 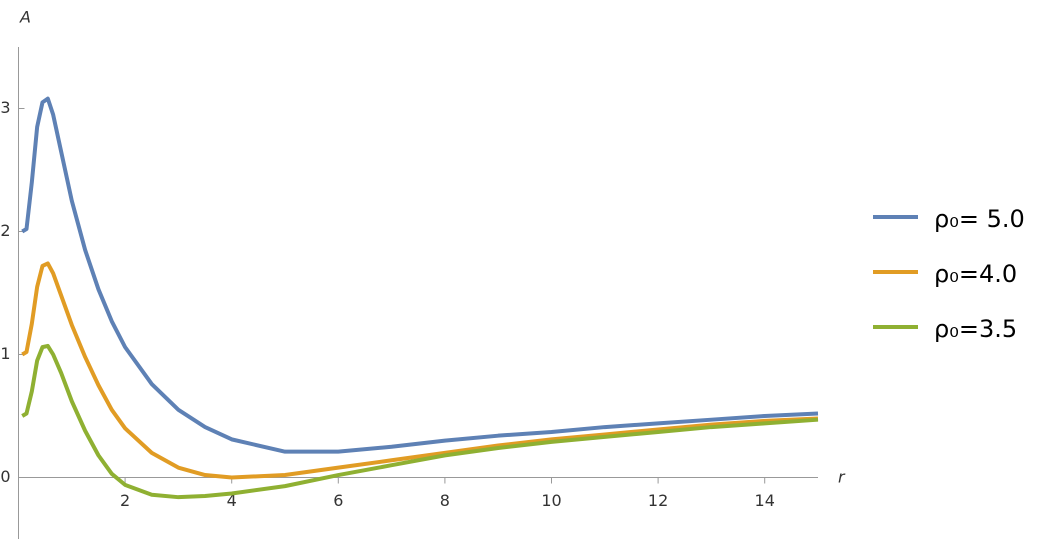 I want to click on x-tick-label: 14, so click(x=765, y=500).